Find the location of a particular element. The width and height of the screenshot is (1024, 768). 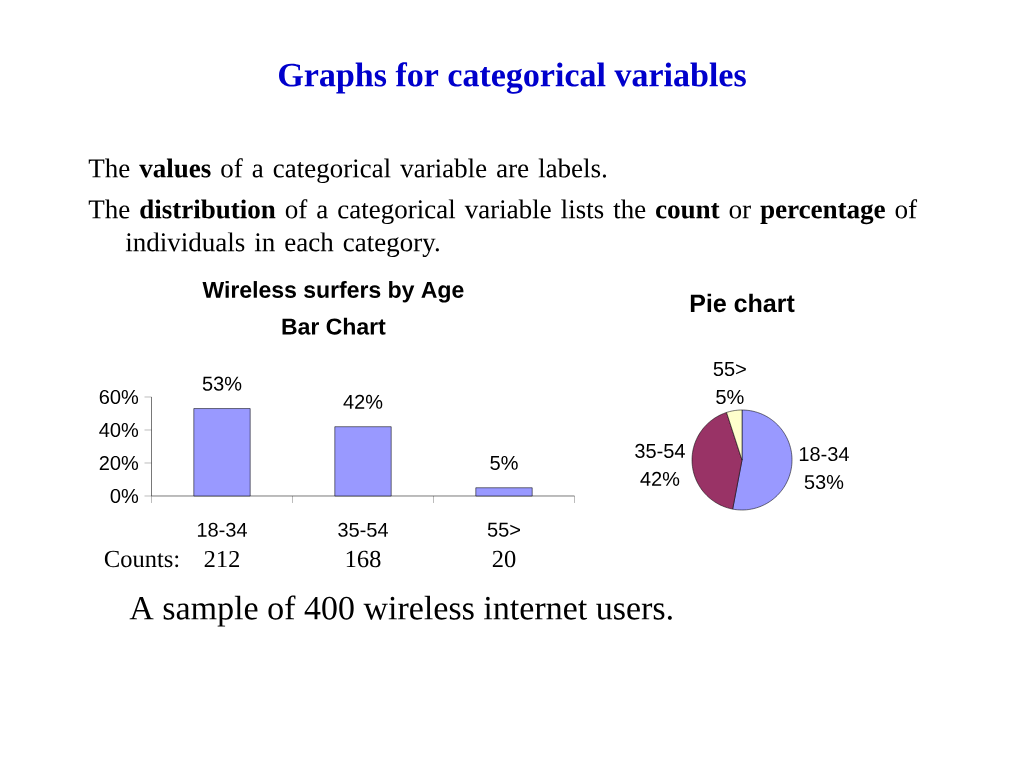

text: A sample of 400 wireless internet users. is located at coordinates (400, 611).